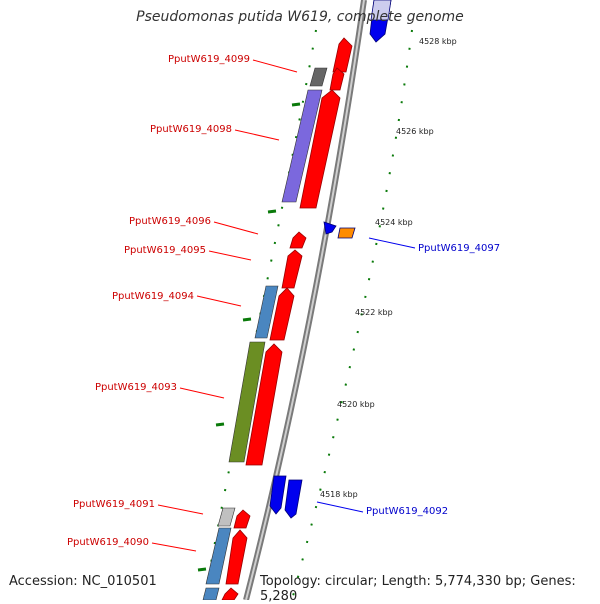 This screenshot has height=604, width=600. I want to click on kbp-label-4518: 4518 kbp, so click(339, 494).